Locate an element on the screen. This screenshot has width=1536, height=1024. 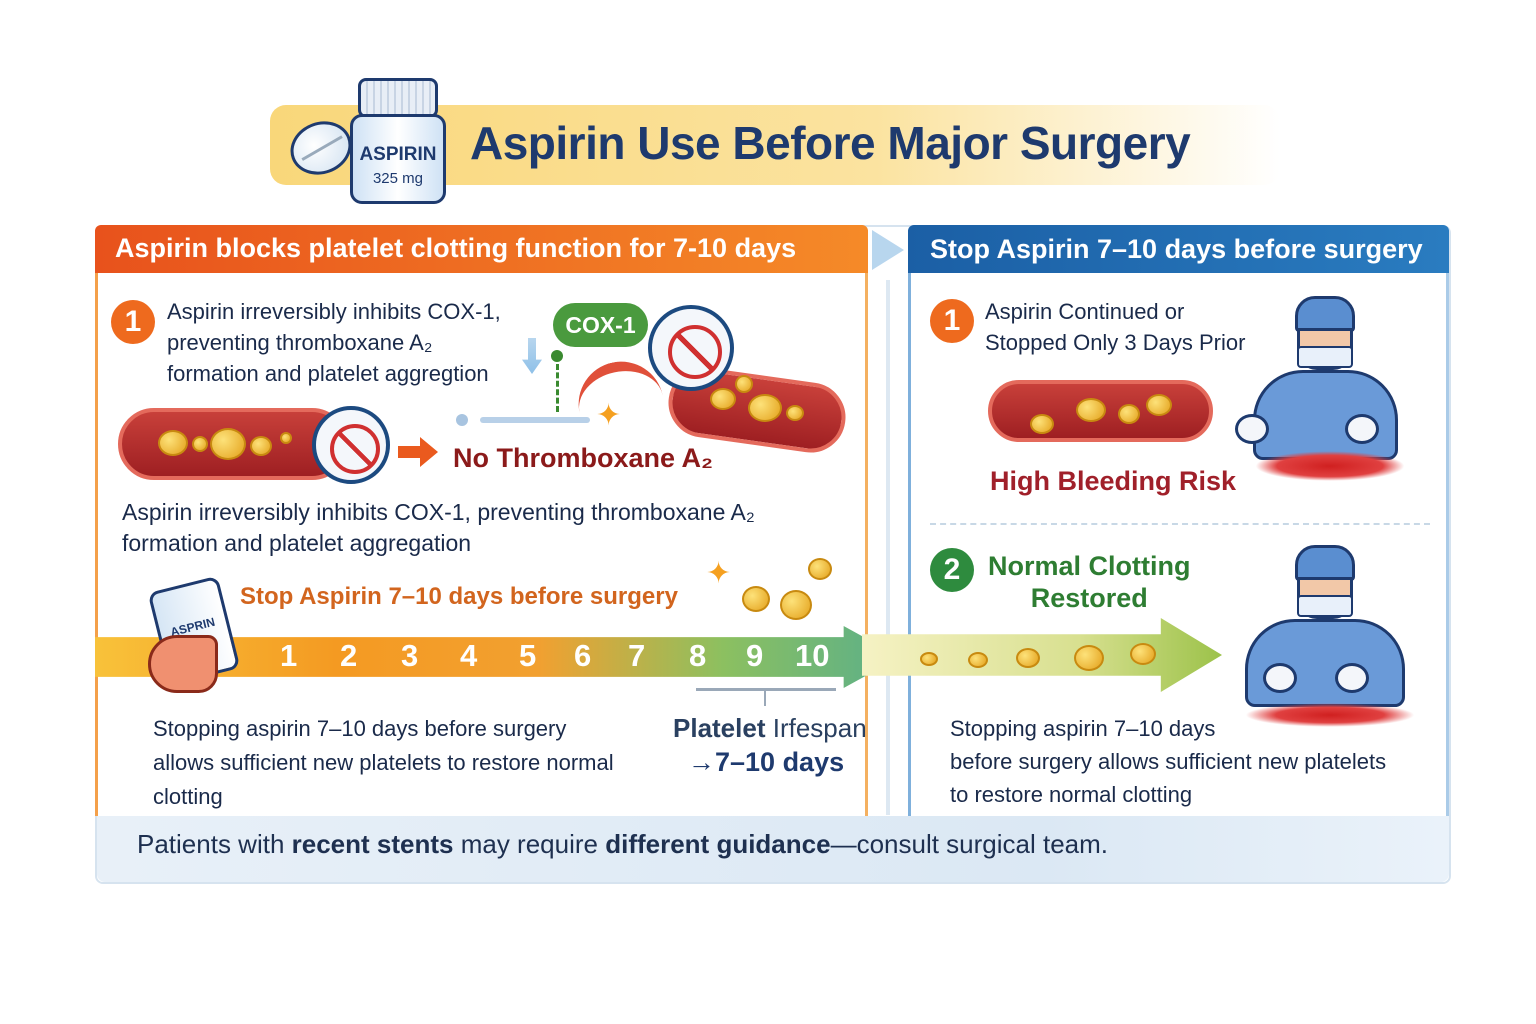
lifespan-value: →7–10 days is located at coordinates (766, 762).